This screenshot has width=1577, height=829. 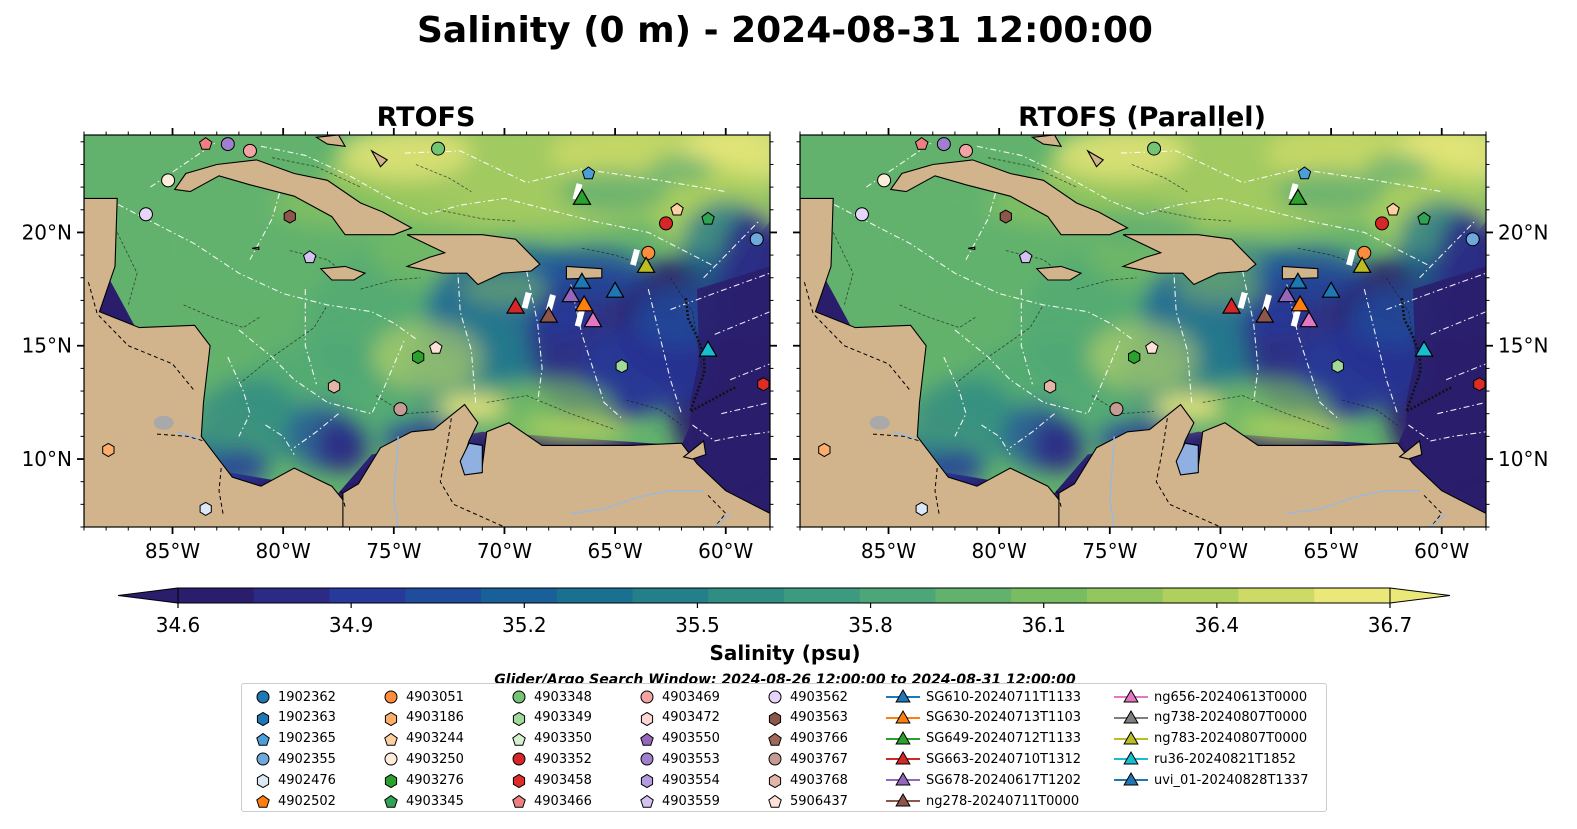 I want to click on legend-item-glider: SG649-20240712T1133, so click(x=983, y=739).